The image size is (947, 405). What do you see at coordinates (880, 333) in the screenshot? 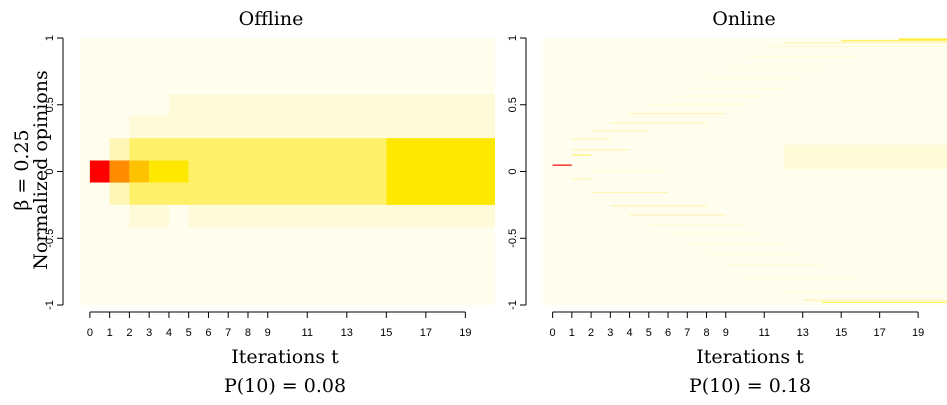
I see `online-x-tick-label: 17` at bounding box center [880, 333].